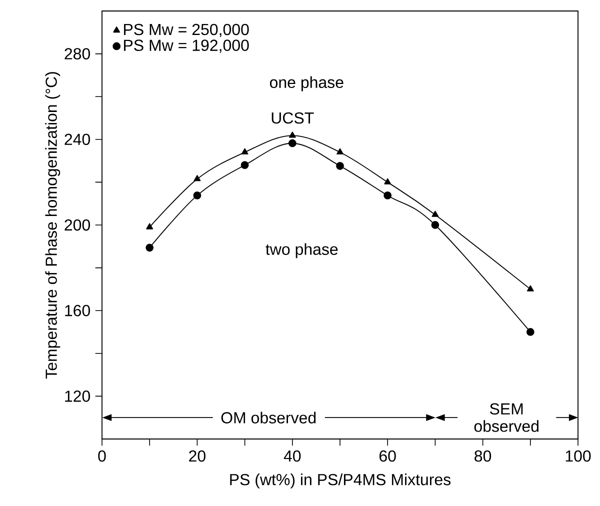 This screenshot has width=600, height=506. What do you see at coordinates (186, 31) in the screenshot?
I see `legend-label: PS Mw = 250,000` at bounding box center [186, 31].